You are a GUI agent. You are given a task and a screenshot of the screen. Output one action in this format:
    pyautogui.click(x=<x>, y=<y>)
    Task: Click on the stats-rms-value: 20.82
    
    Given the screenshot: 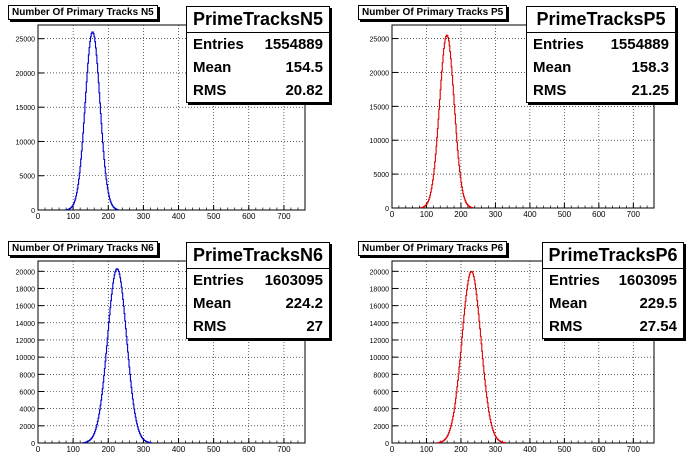 What is the action you would take?
    pyautogui.click(x=304, y=90)
    